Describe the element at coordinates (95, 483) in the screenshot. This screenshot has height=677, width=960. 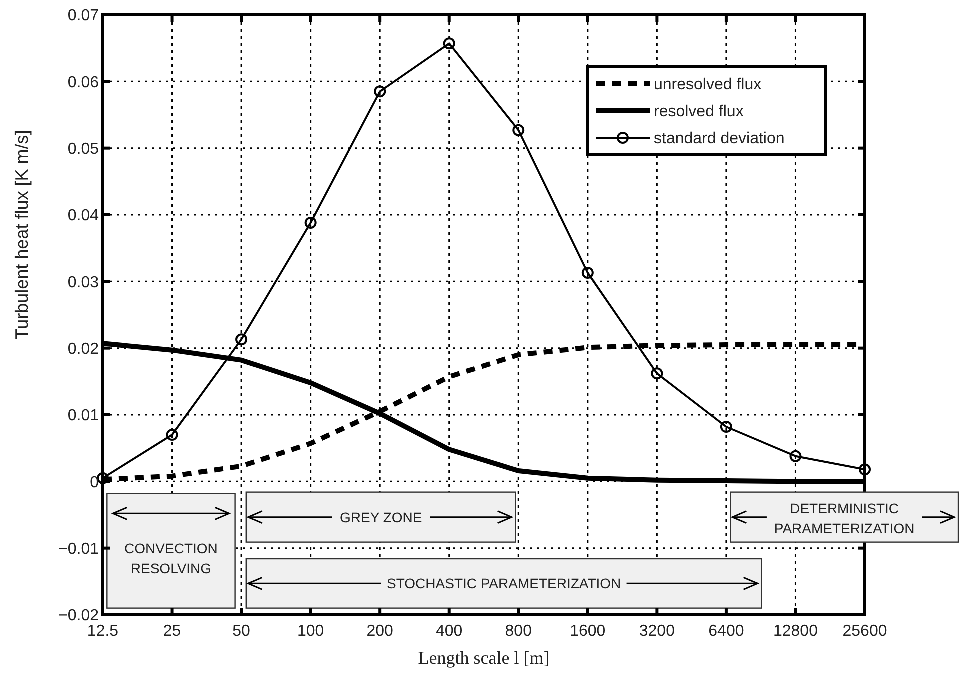
I see `y-tick-label: 0` at that location.